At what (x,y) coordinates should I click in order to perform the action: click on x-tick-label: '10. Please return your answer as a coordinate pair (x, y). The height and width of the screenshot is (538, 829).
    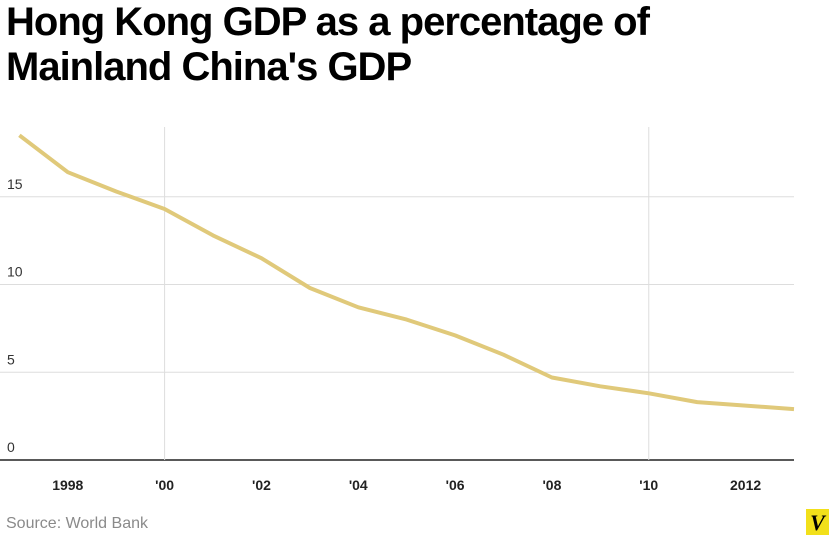
    Looking at the image, I should click on (648, 485).